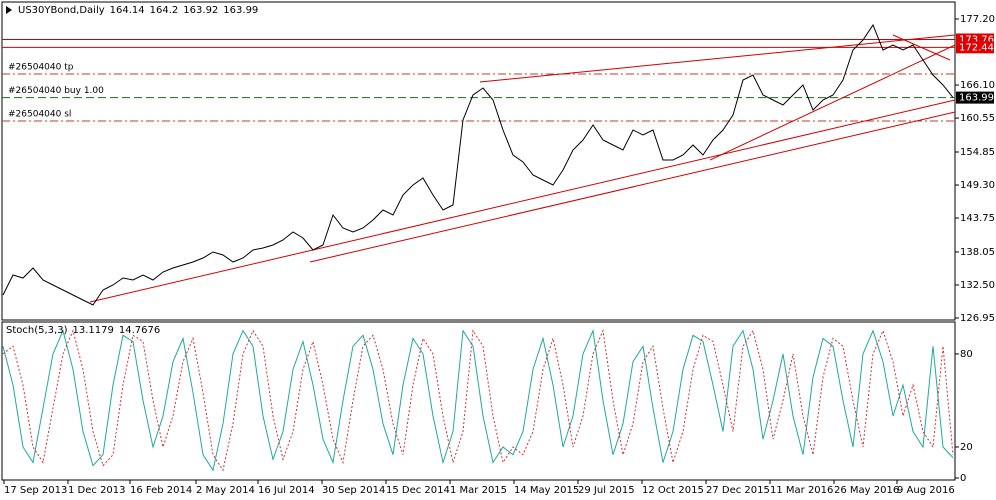 The height and width of the screenshot is (500, 996). Describe the element at coordinates (606, 490) in the screenshot. I see `x-tick-label: 29 Jul 2015` at that location.